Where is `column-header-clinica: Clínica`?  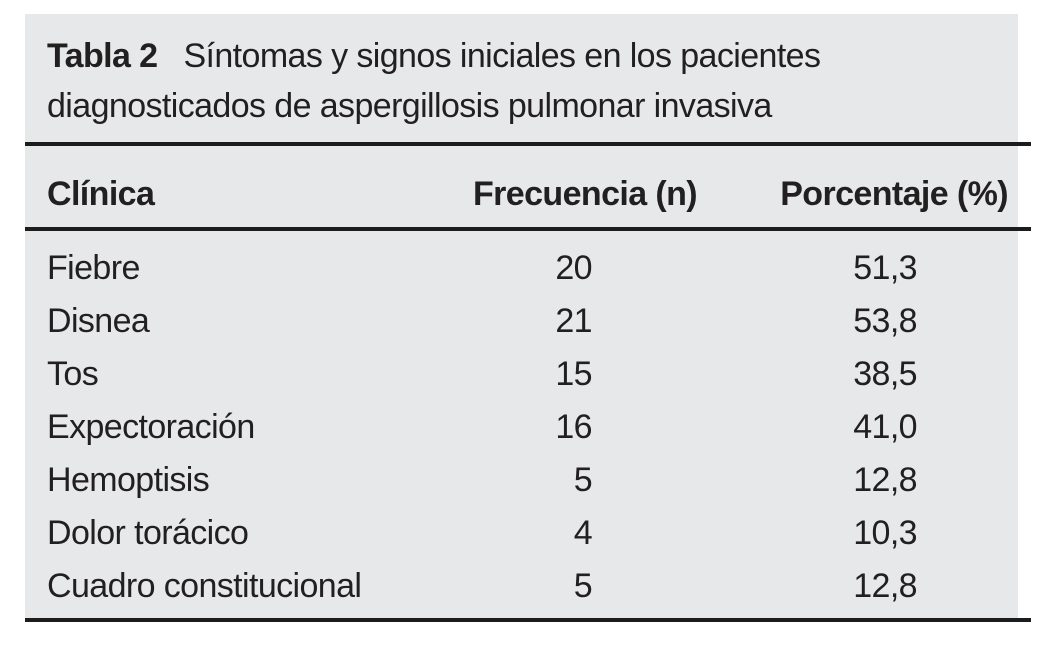
column-header-clinica: Clínica is located at coordinates (101, 194).